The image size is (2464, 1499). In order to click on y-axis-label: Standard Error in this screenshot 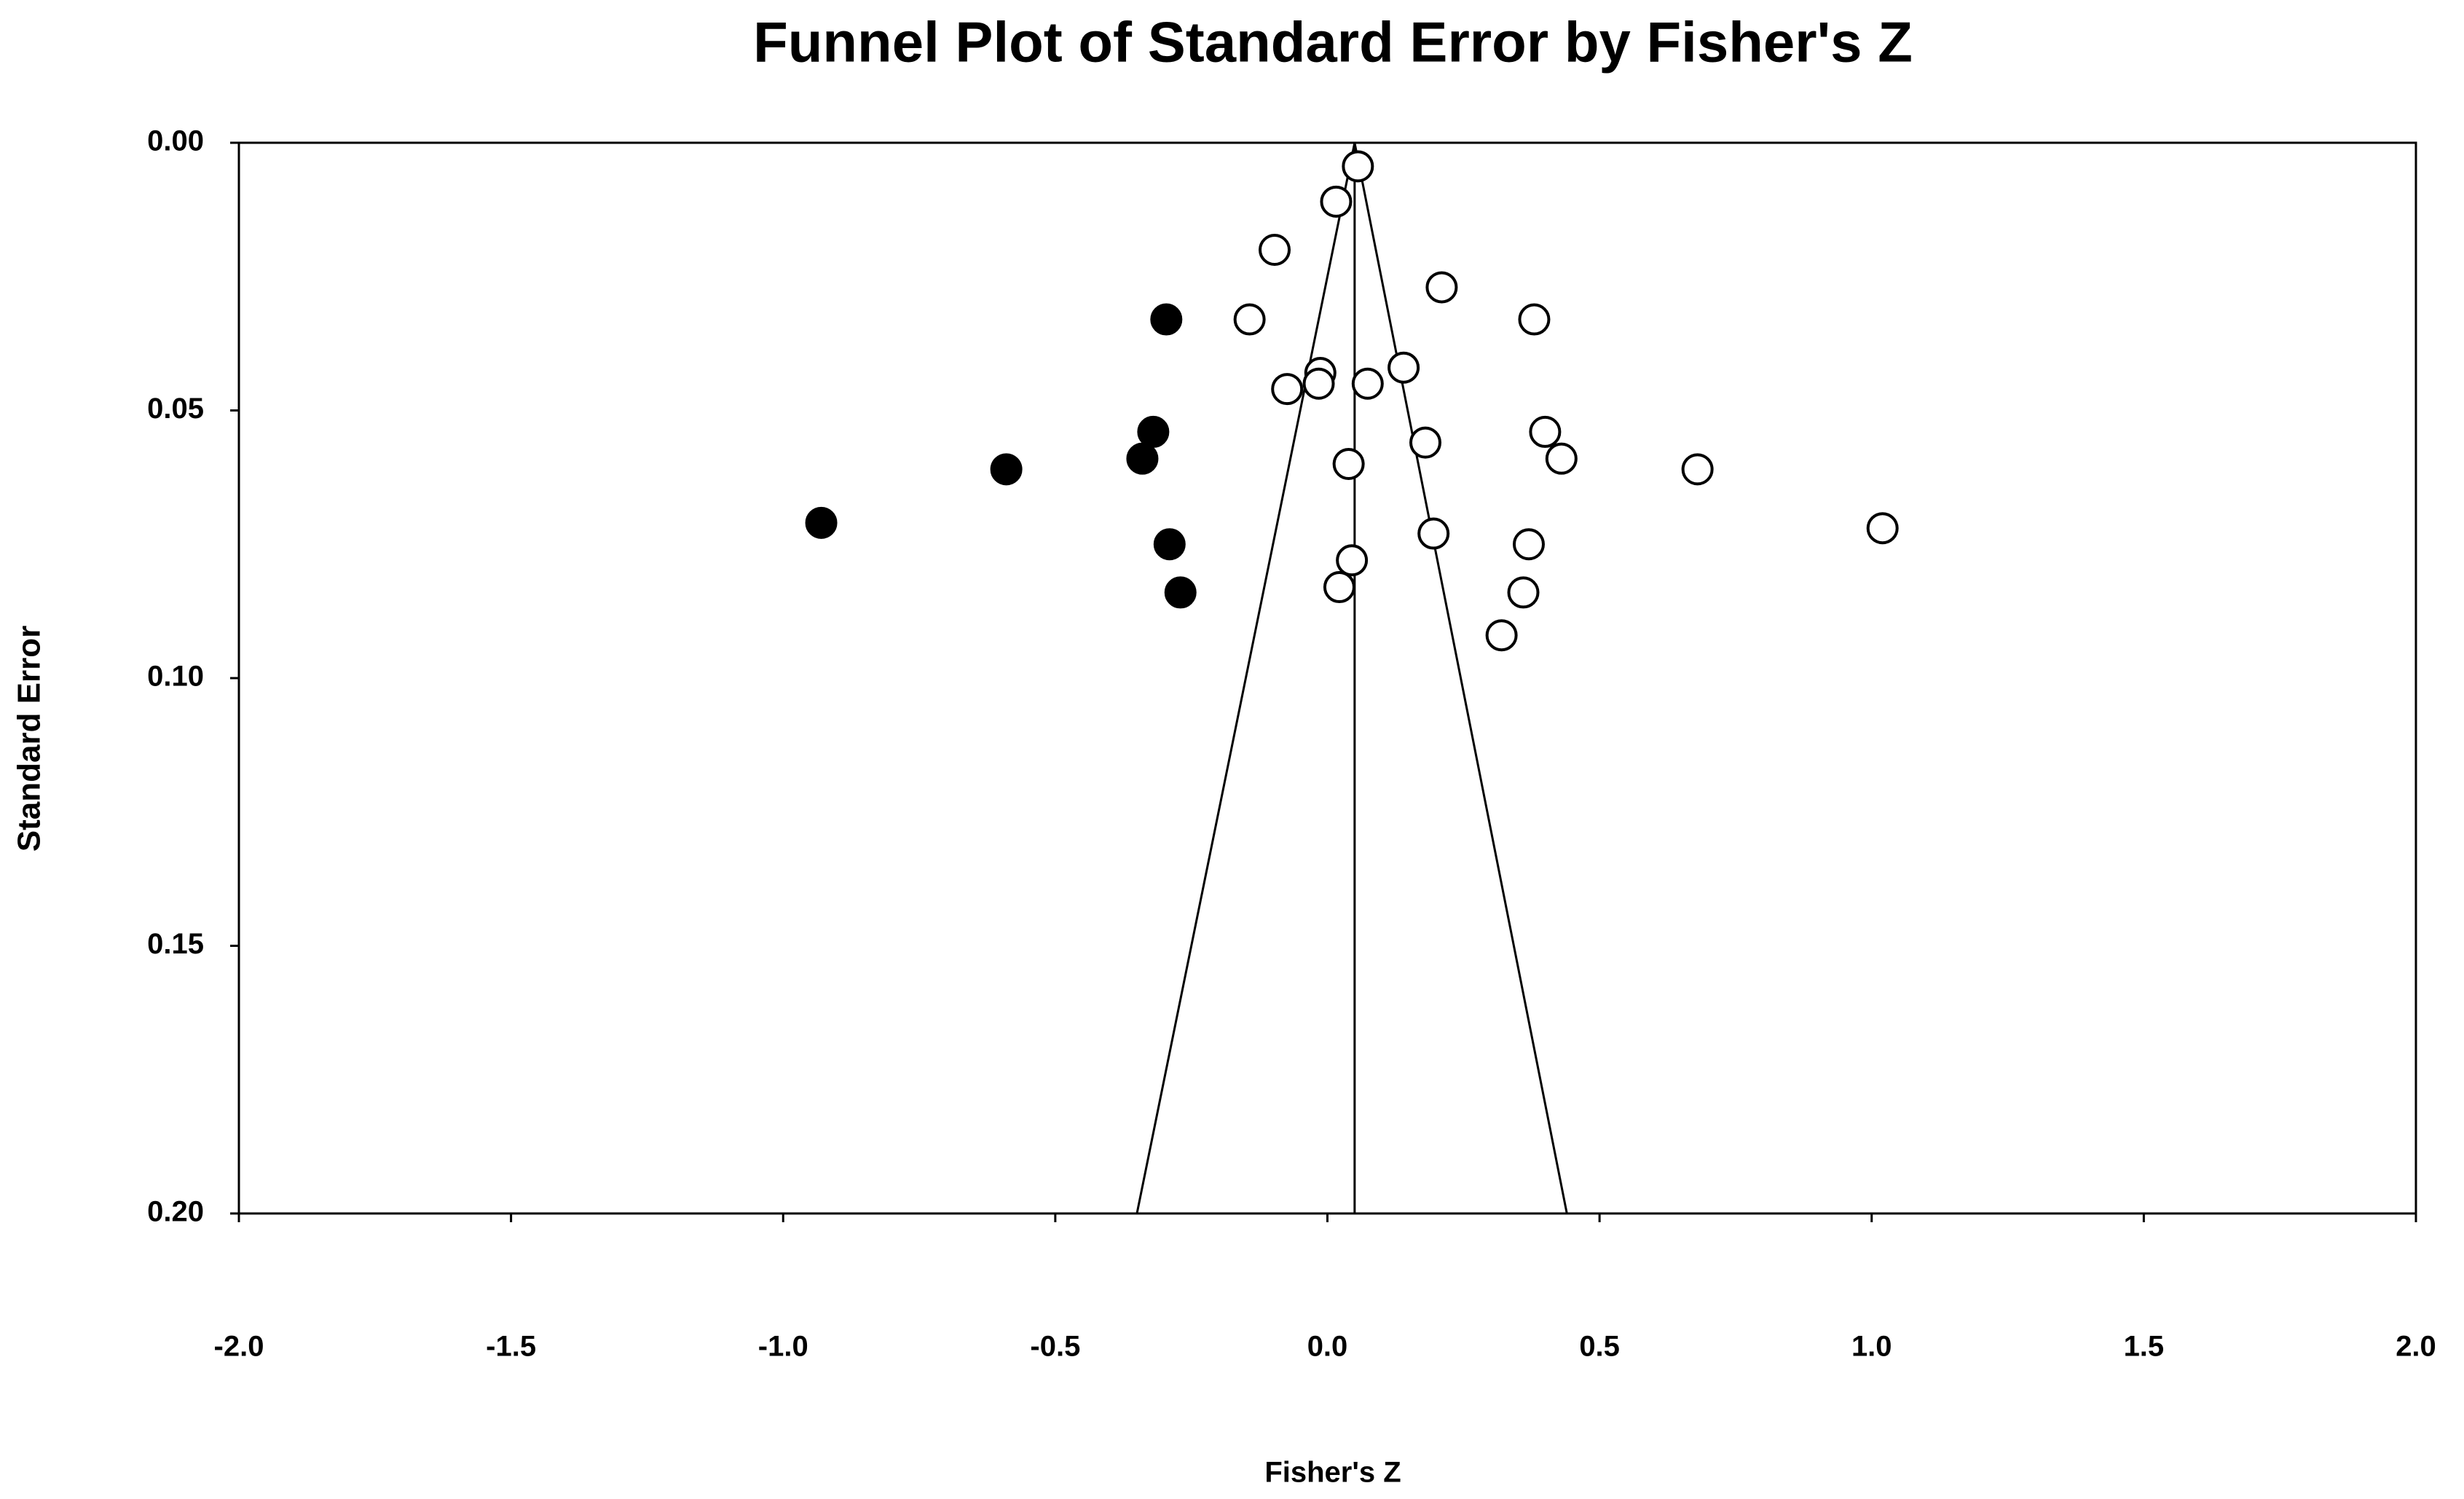, I will do `click(30, 739)`.